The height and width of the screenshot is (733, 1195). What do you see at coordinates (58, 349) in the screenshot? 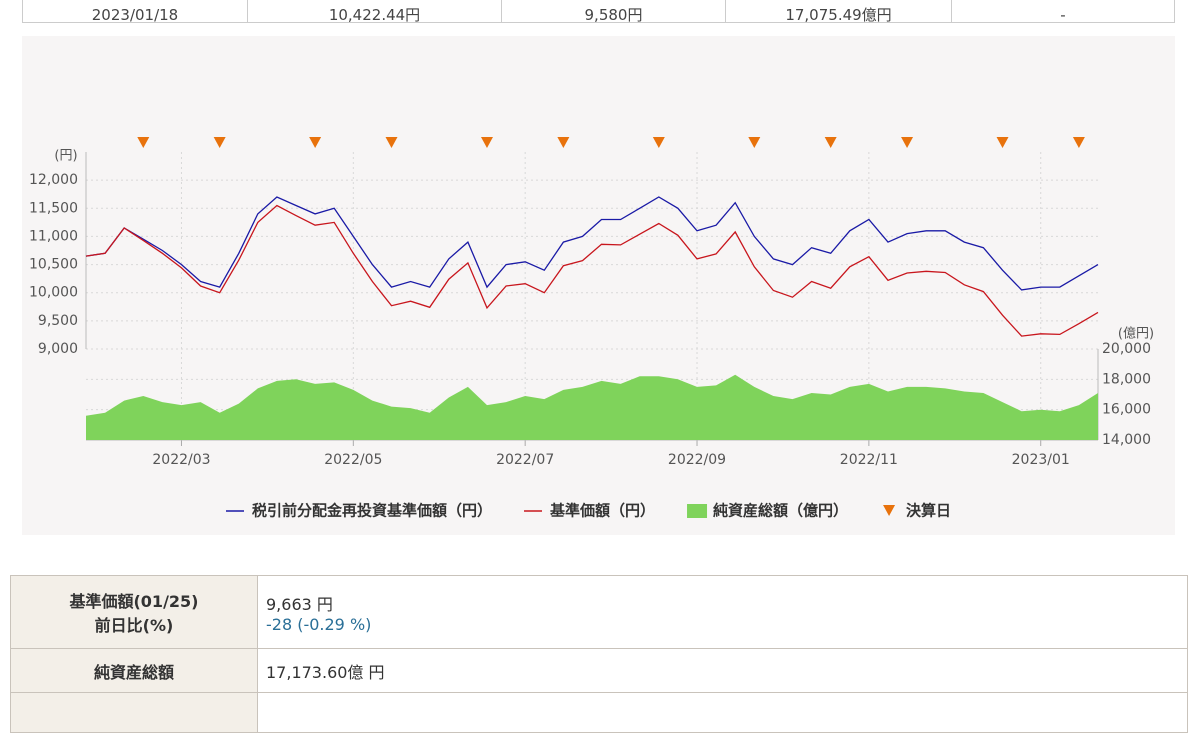
I see `y-tick-label: 9,000` at bounding box center [58, 349].